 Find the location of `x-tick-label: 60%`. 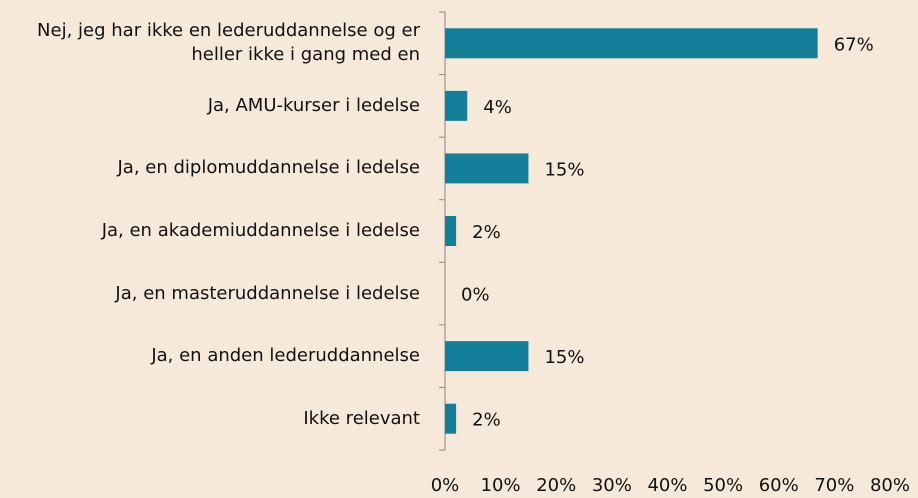

x-tick-label: 60% is located at coordinates (779, 485).